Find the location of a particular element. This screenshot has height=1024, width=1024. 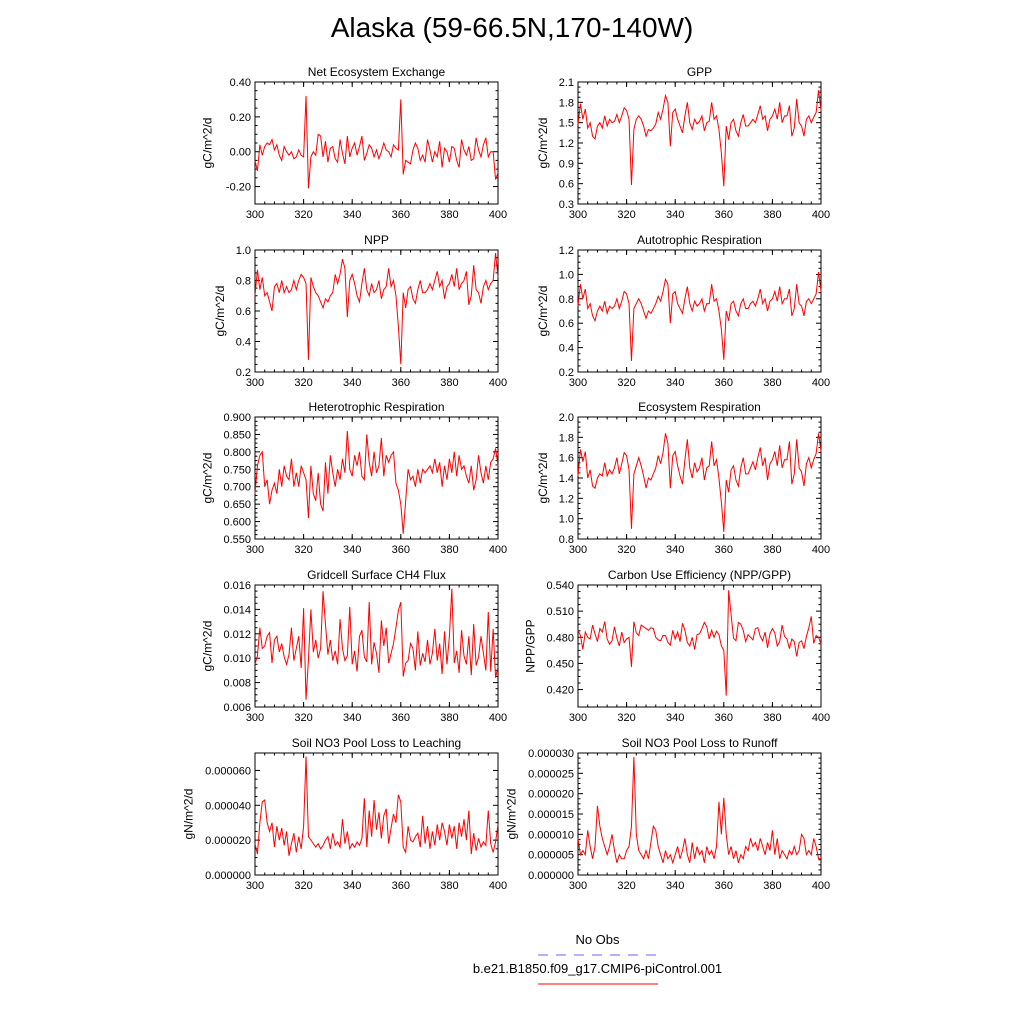

y-tick-label: 1.4 is located at coordinates (566, 479).